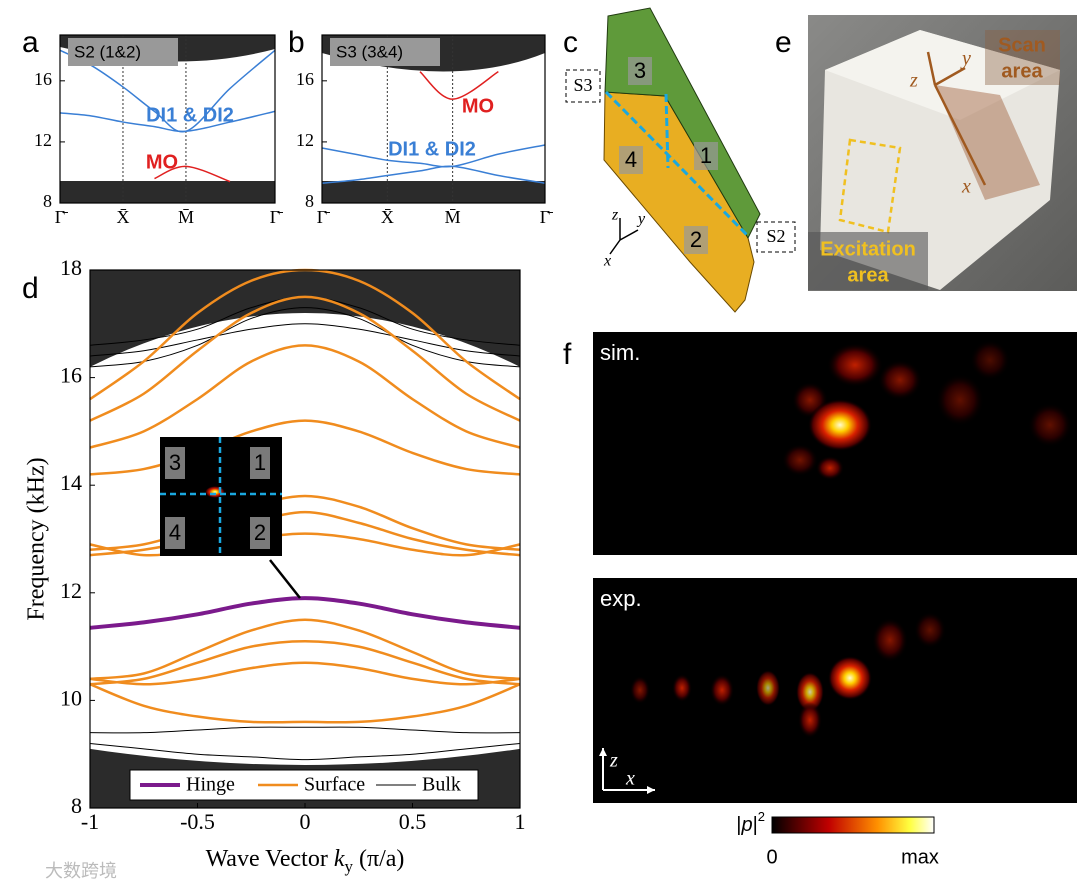  I want to click on legend-label: Hinge, so click(210, 785).